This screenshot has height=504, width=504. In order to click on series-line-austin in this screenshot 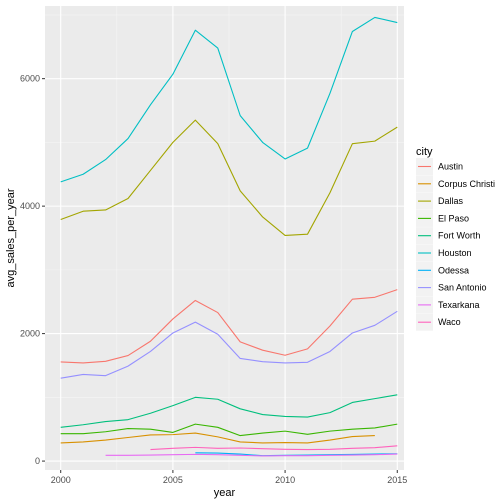, I will do `click(229, 326)`.